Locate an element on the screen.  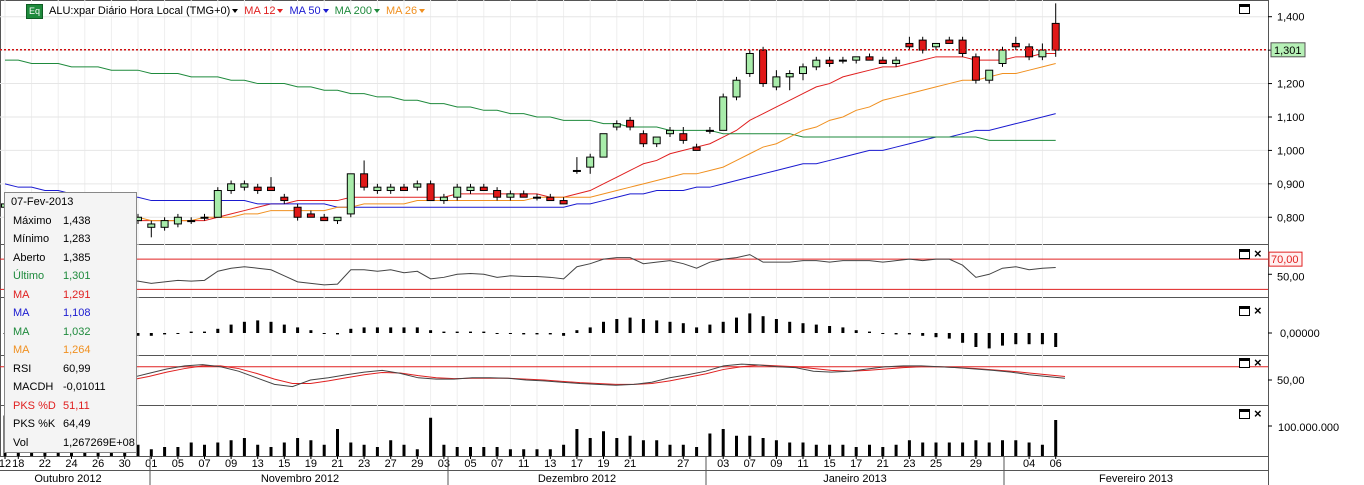
ma-legend-item: MA 50 is located at coordinates (309, 11).